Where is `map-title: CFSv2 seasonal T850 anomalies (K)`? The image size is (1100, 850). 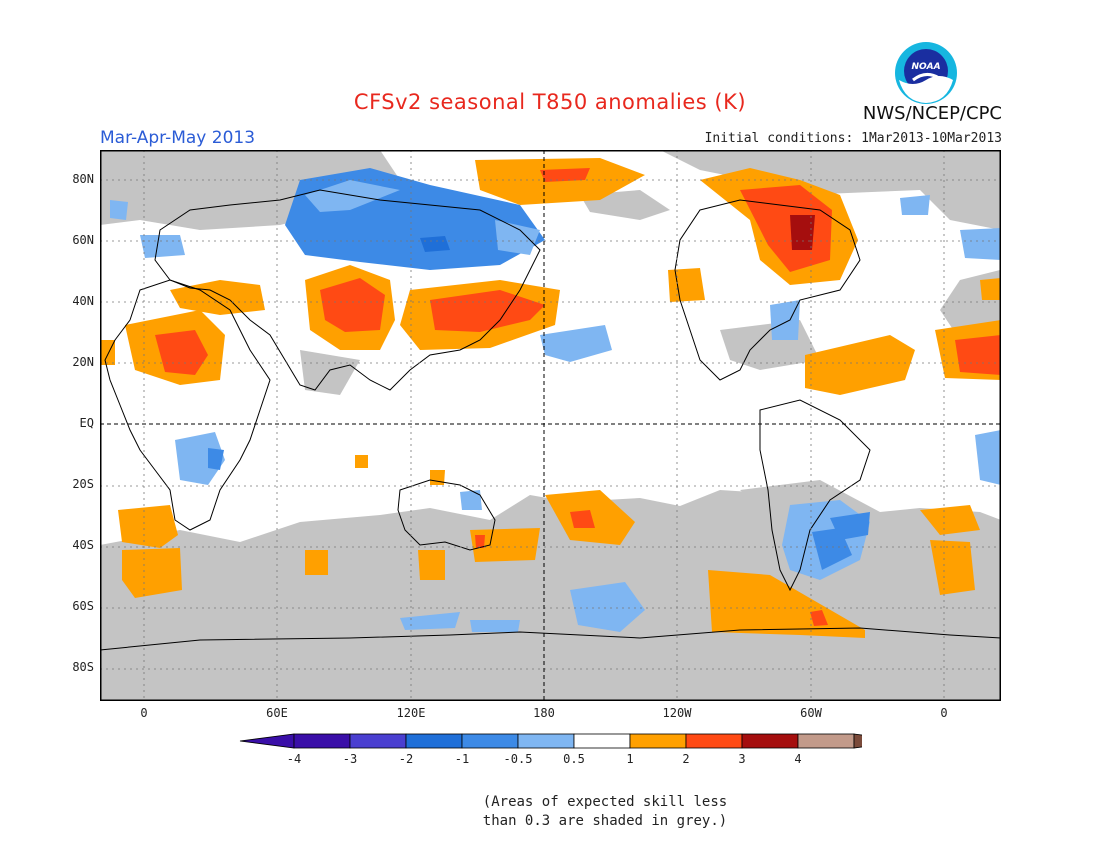
map-title: CFSv2 seasonal T850 anomalies (K) is located at coordinates (550, 102).